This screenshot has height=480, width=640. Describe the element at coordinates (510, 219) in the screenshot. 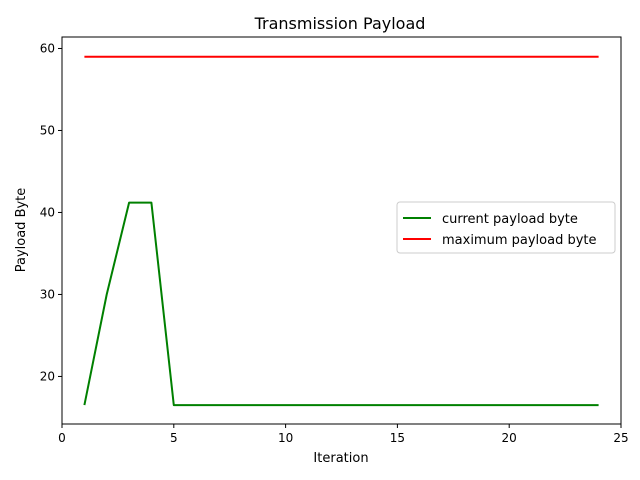

I see `legend-label-1: current payload byte` at that location.